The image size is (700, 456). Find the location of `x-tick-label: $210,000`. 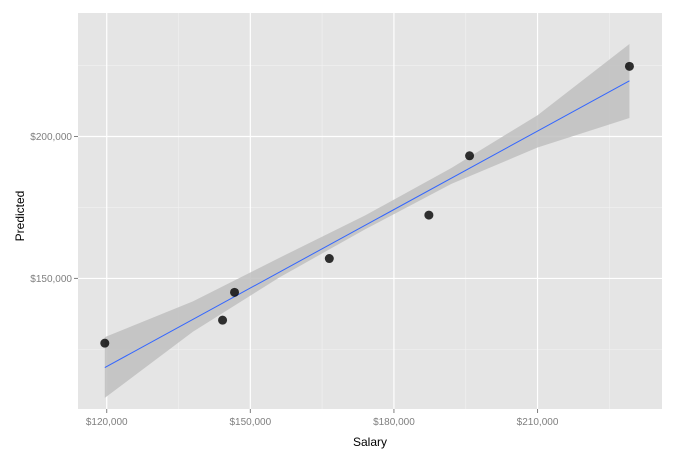

x-tick-label: $210,000 is located at coordinates (538, 422).